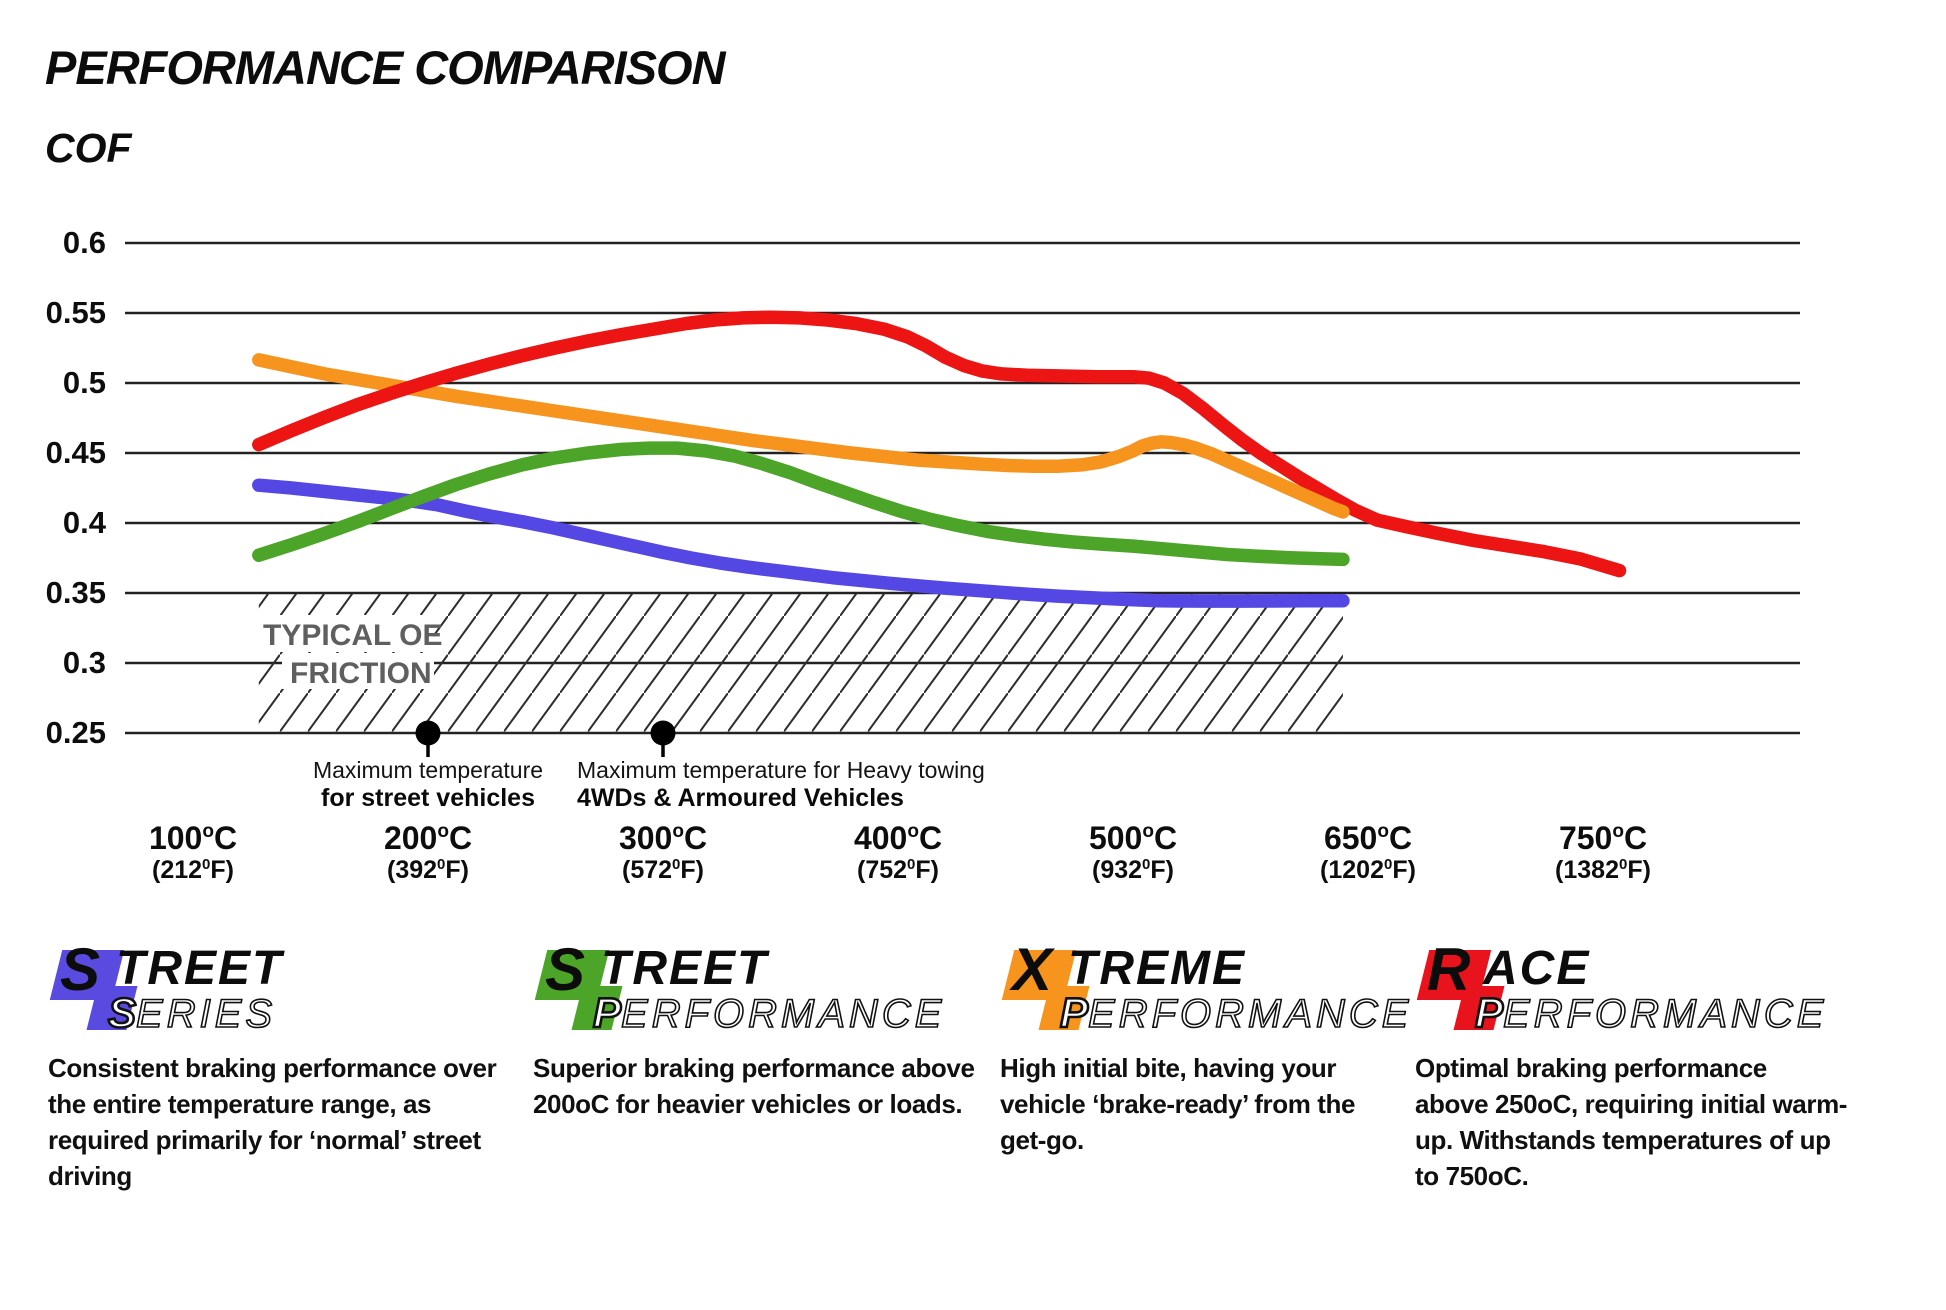 Image resolution: width=1946 pixels, height=1310 pixels. Describe the element at coordinates (663, 870) in the screenshot. I see `x-tick-fahrenheit: (5720F)` at that location.